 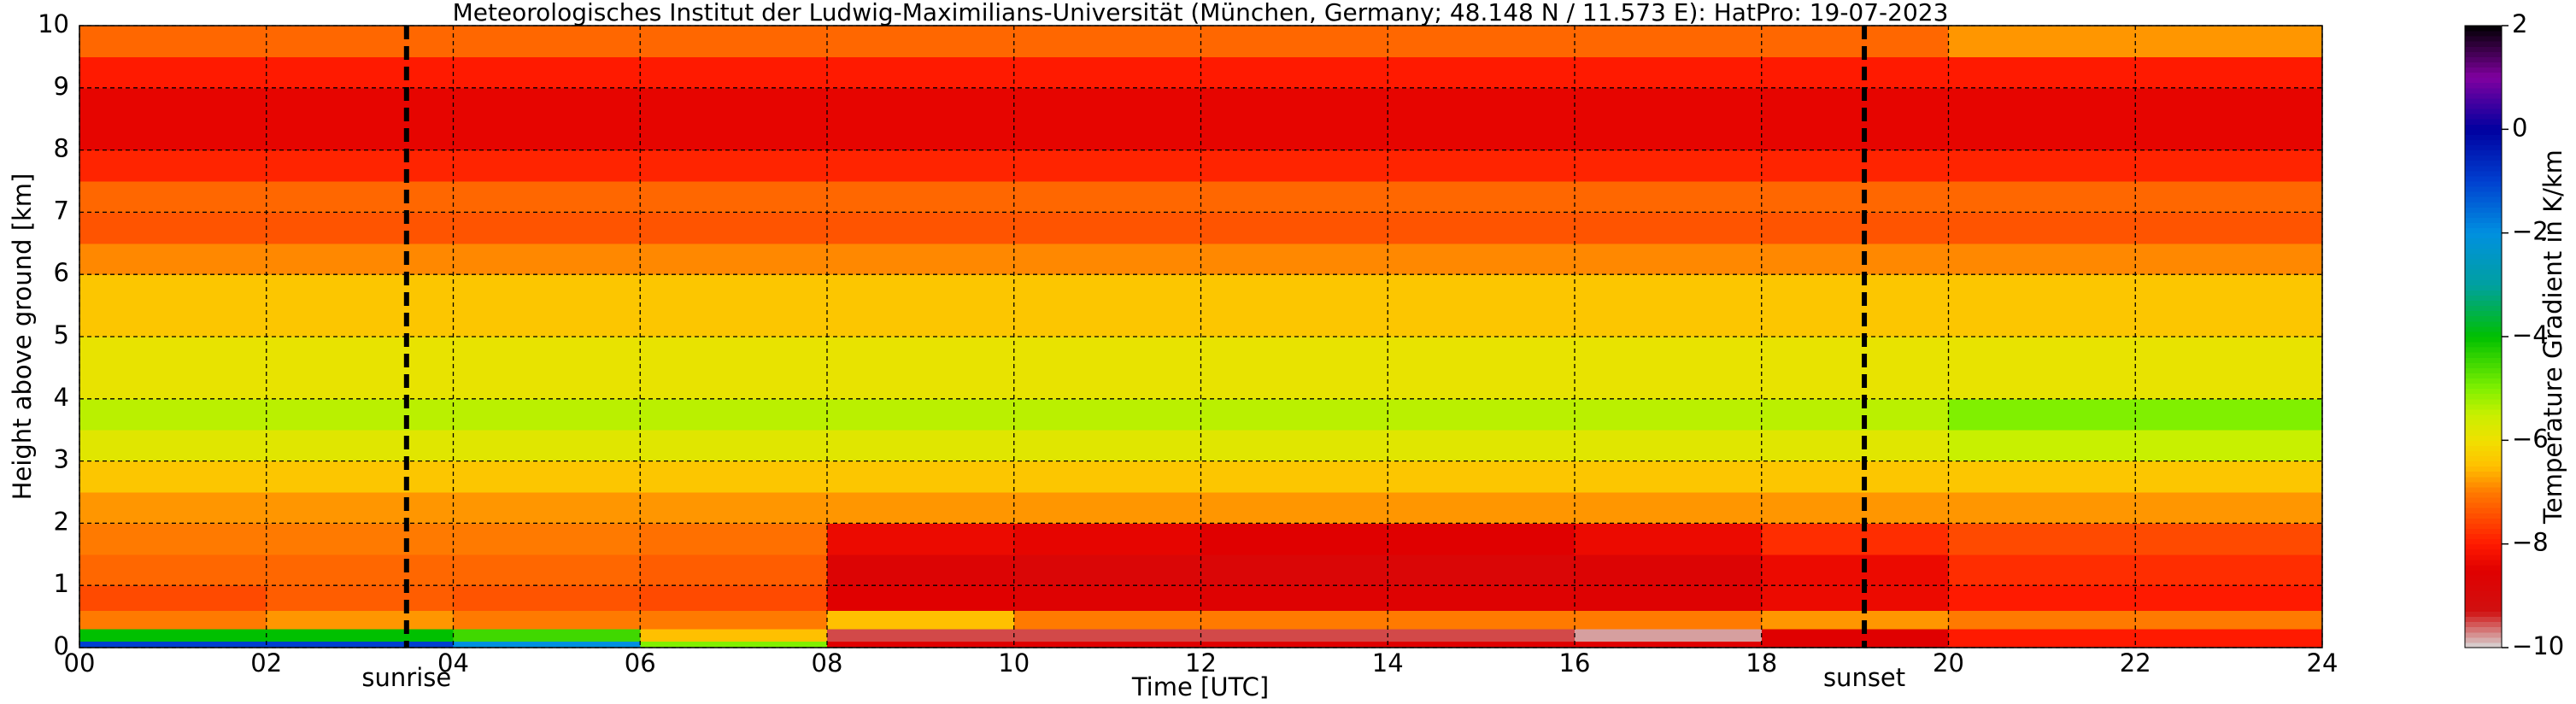 What do you see at coordinates (406, 677) in the screenshot?
I see `event-label: sunrise` at bounding box center [406, 677].